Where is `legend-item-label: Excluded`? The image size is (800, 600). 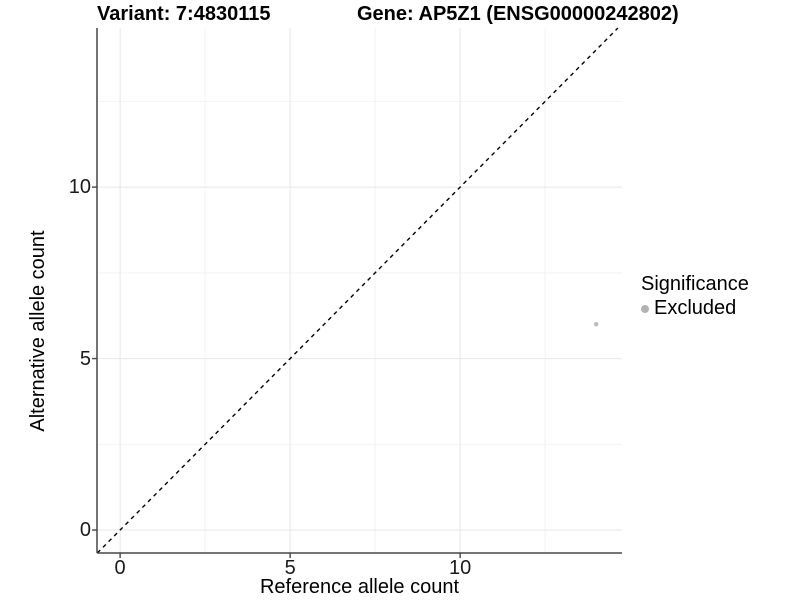 legend-item-label: Excluded is located at coordinates (695, 308).